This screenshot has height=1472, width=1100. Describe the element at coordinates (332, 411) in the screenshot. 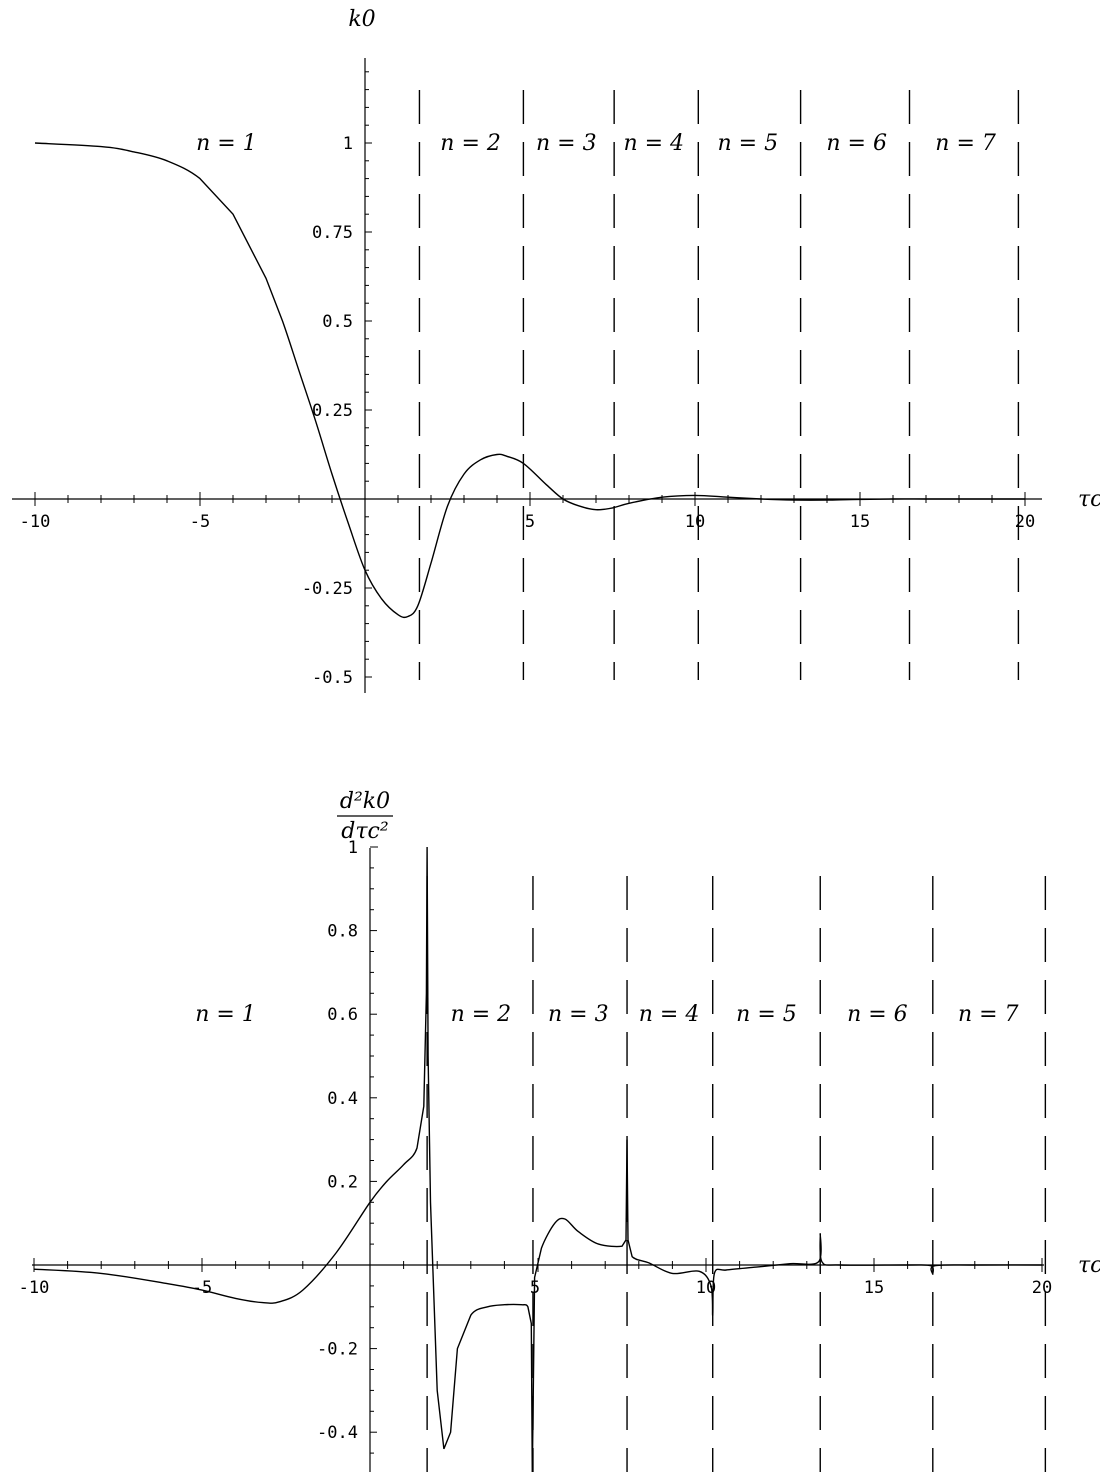

I see `y-tick-label: 0.25` at that location.